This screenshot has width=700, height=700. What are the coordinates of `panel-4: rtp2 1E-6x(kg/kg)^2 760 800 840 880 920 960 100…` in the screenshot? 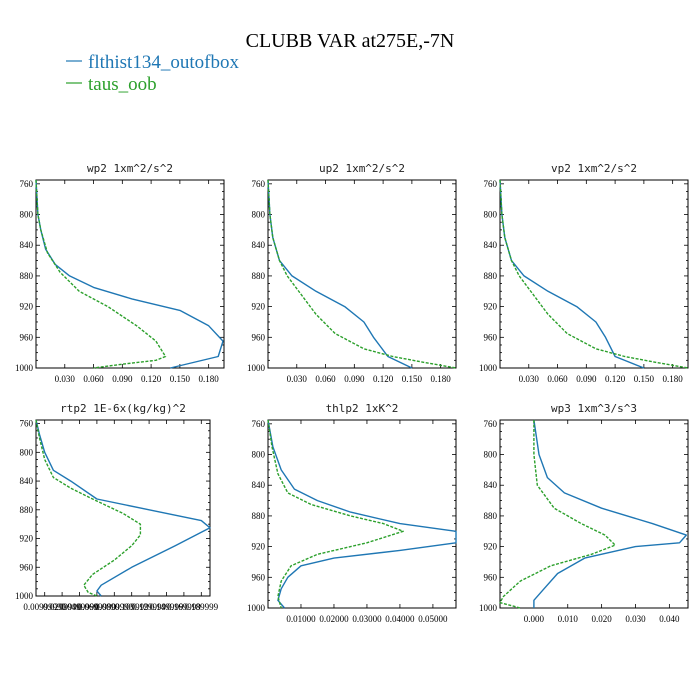 It's located at (117, 507).